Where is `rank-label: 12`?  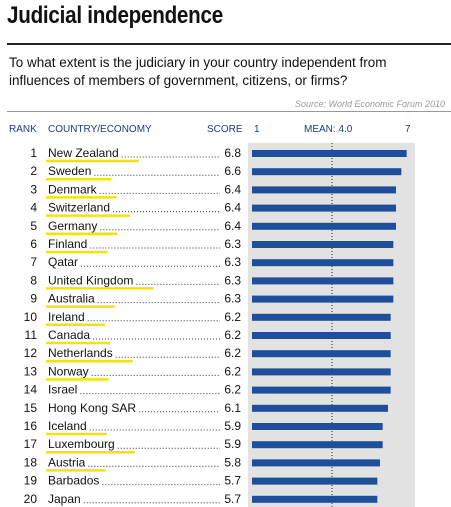 rank-label: 12 is located at coordinates (31, 353).